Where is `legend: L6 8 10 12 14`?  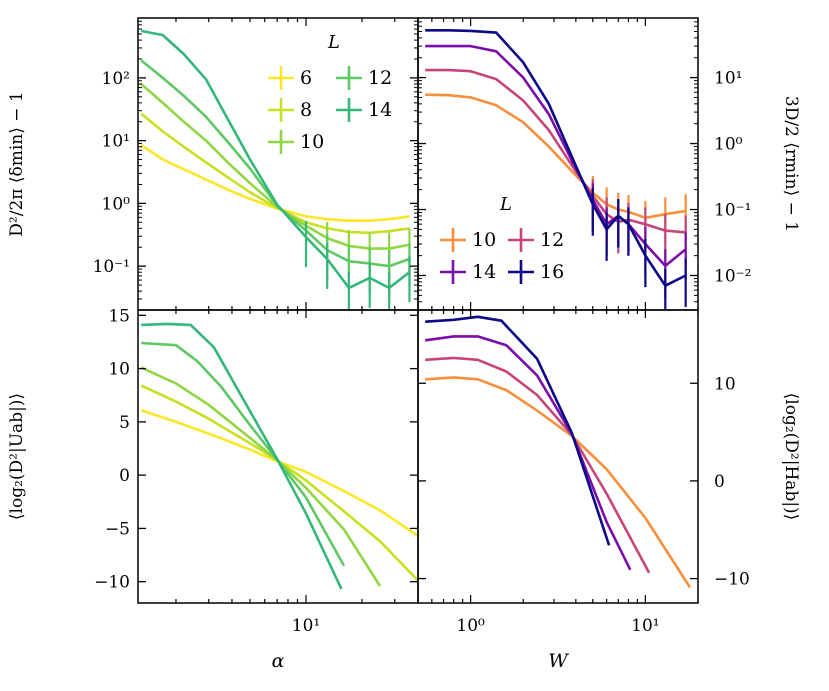 legend: L6 8 10 12 14 is located at coordinates (330, 93).